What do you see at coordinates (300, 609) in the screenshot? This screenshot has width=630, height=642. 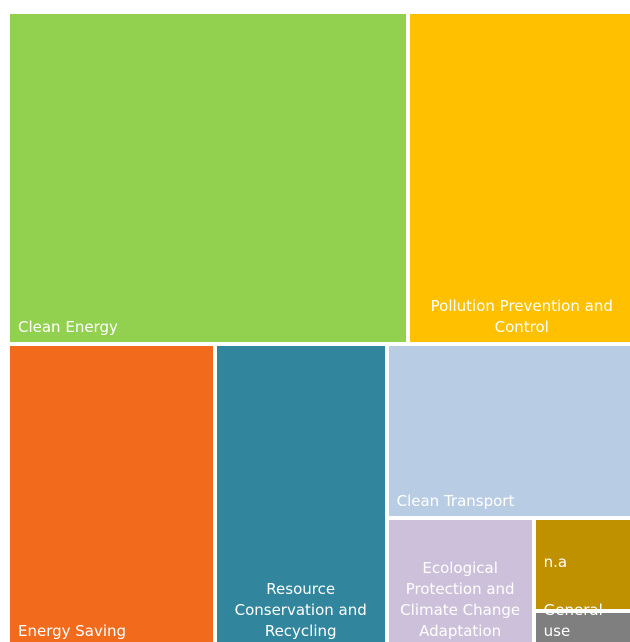 I see `cell-label: Resource Conservation and Recycling` at bounding box center [300, 609].